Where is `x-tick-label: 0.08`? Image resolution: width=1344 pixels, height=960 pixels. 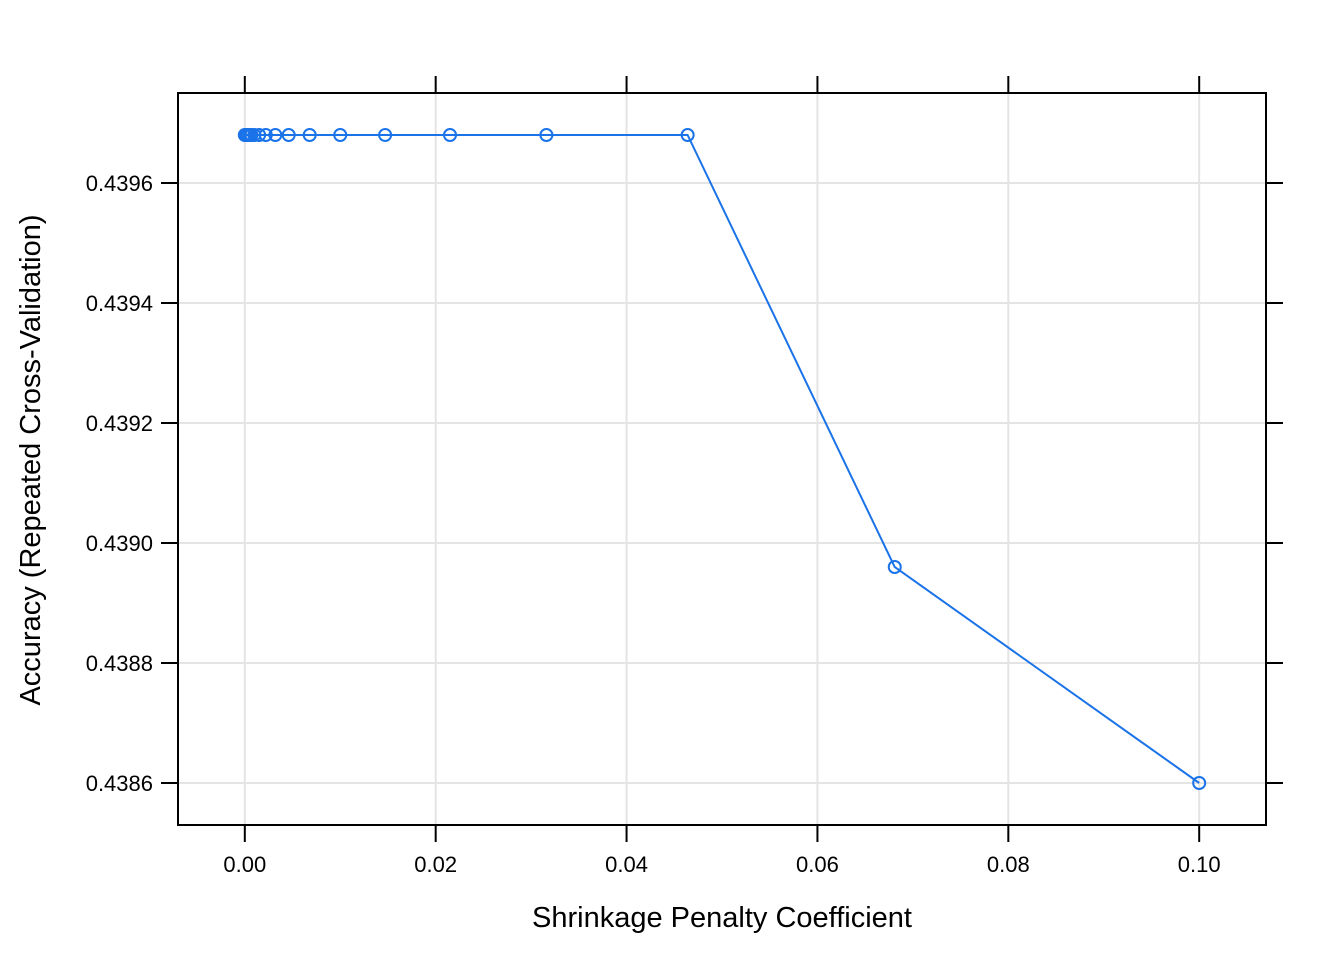 x-tick-label: 0.08 is located at coordinates (1008, 864).